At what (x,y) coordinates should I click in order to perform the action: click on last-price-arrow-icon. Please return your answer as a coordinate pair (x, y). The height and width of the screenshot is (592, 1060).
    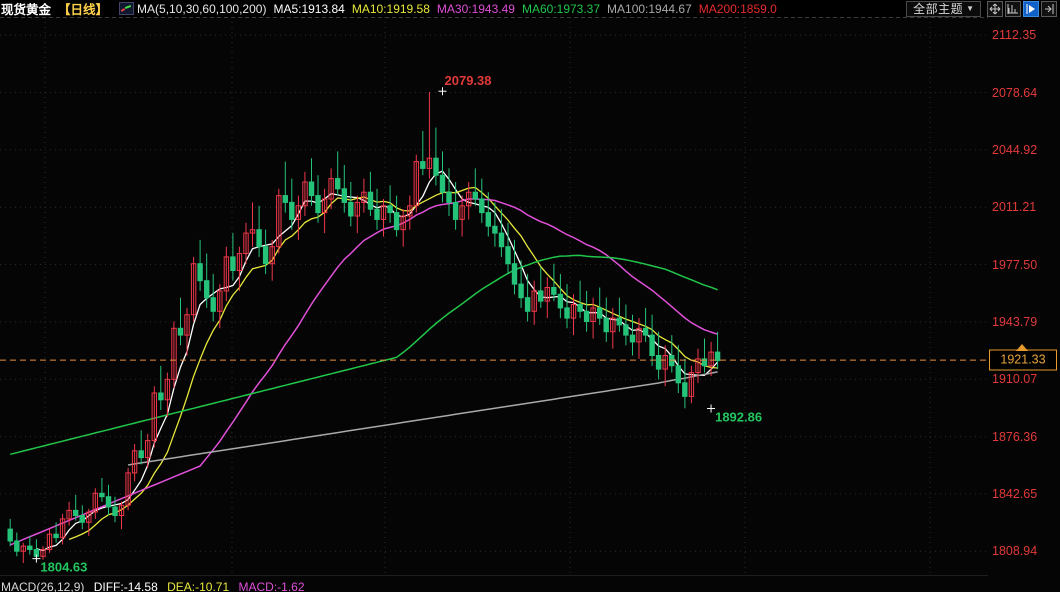
    Looking at the image, I should click on (1022, 348).